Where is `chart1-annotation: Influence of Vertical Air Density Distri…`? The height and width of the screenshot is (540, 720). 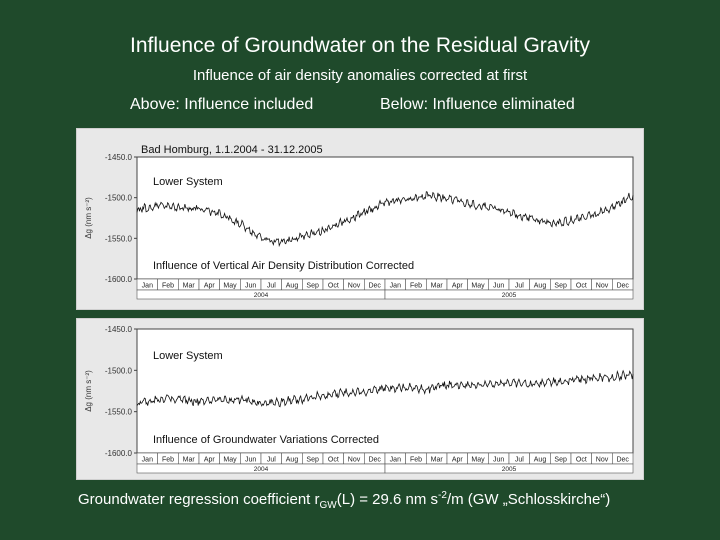
chart1-annotation: Influence of Vertical Air Density Distri… is located at coordinates (283, 266).